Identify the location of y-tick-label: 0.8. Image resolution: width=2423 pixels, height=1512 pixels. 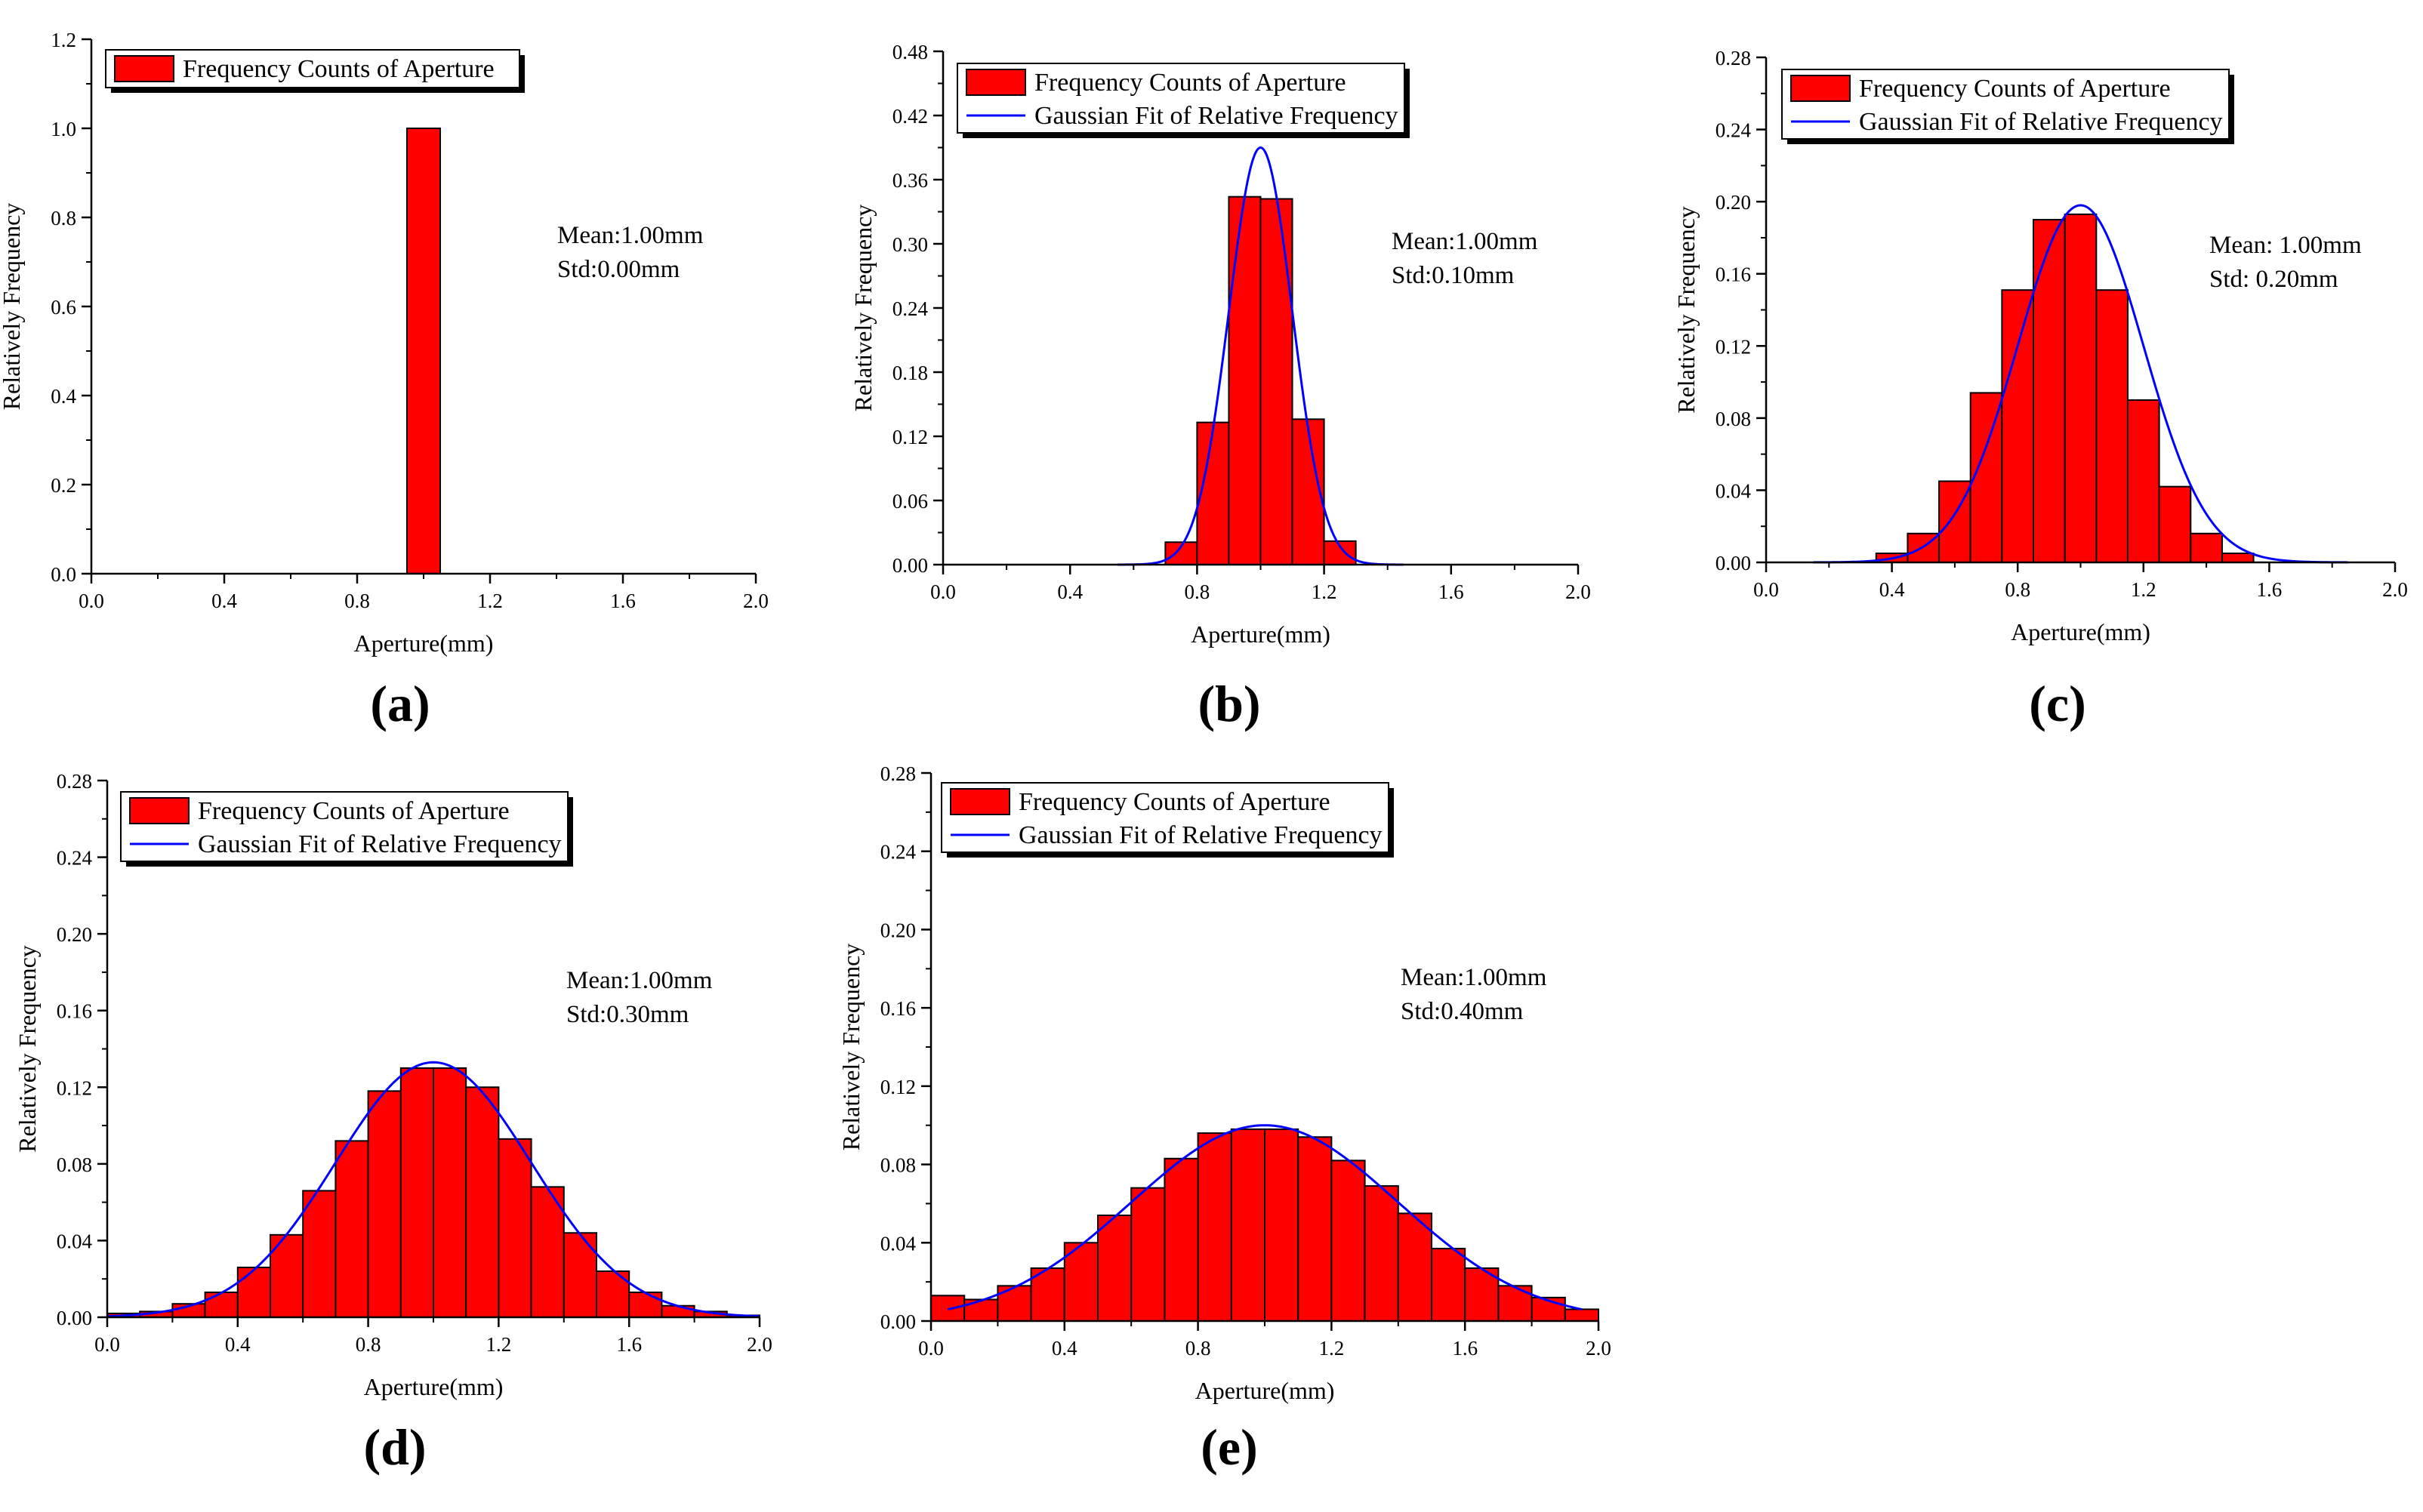
(63, 218).